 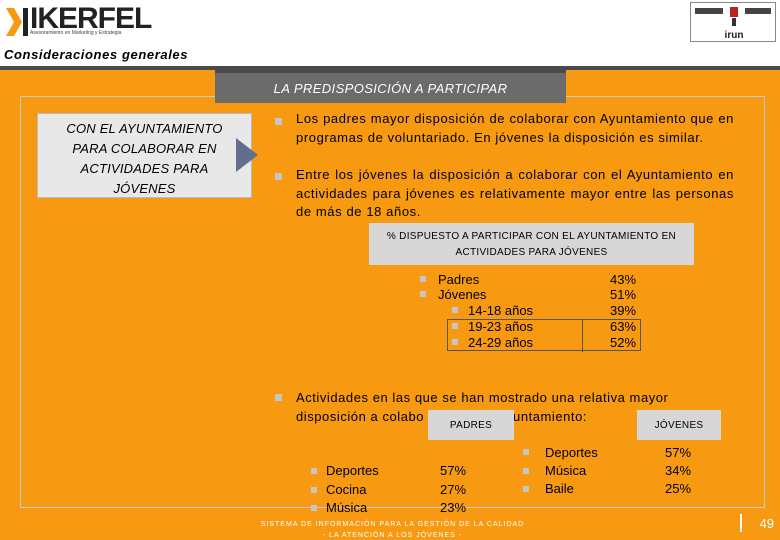 What do you see at coordinates (623, 294) in the screenshot?
I see `row-value-jovenes: 51%` at bounding box center [623, 294].